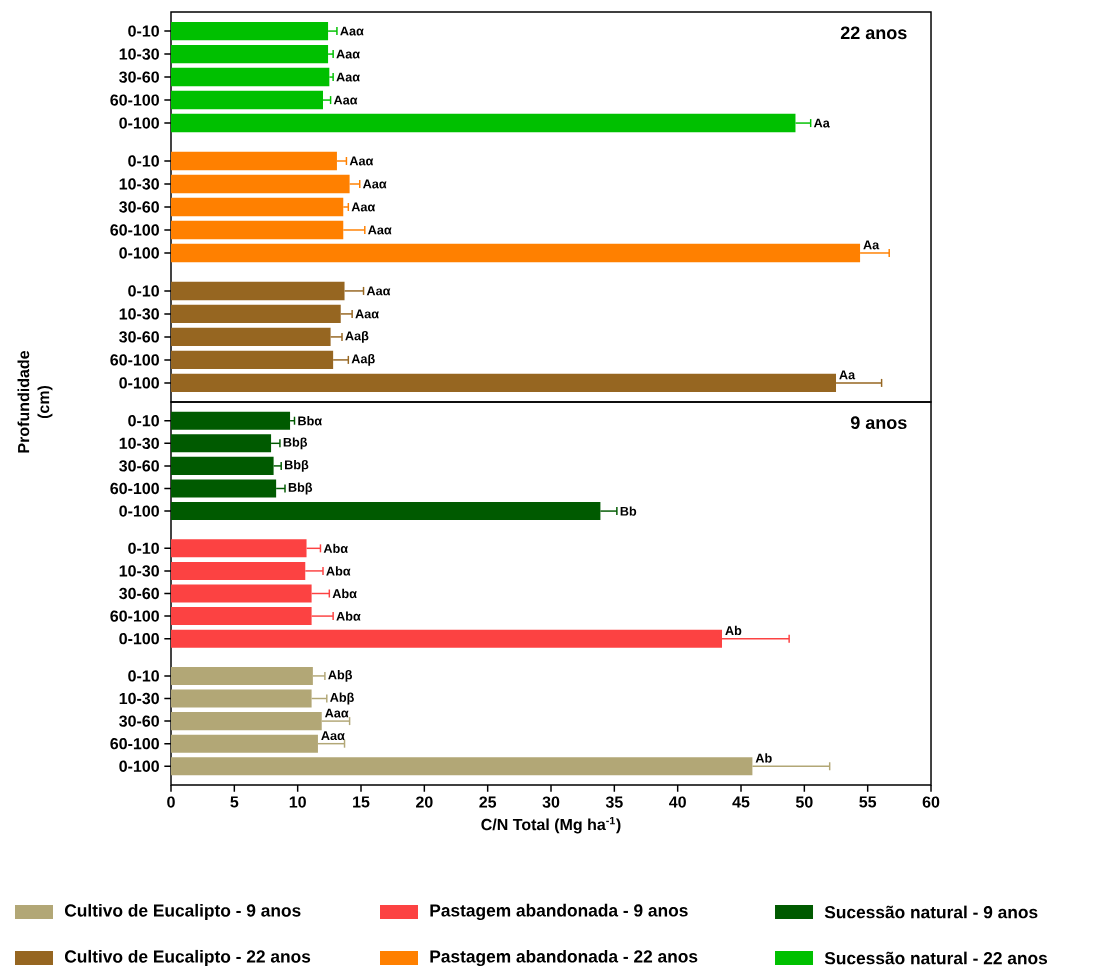 The width and height of the screenshot is (1098, 970). I want to click on annotation: 22 anos, so click(873, 33).